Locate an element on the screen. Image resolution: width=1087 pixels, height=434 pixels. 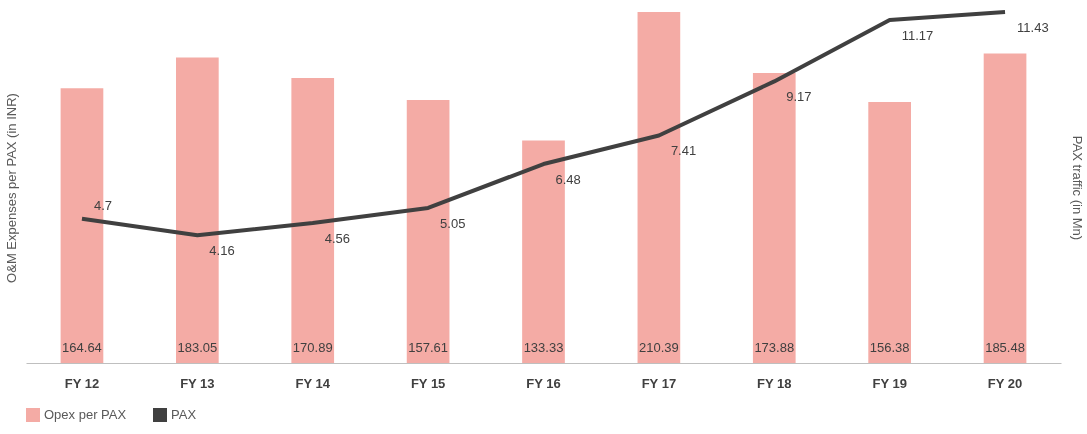
data-label: 173.88 is located at coordinates (774, 347).